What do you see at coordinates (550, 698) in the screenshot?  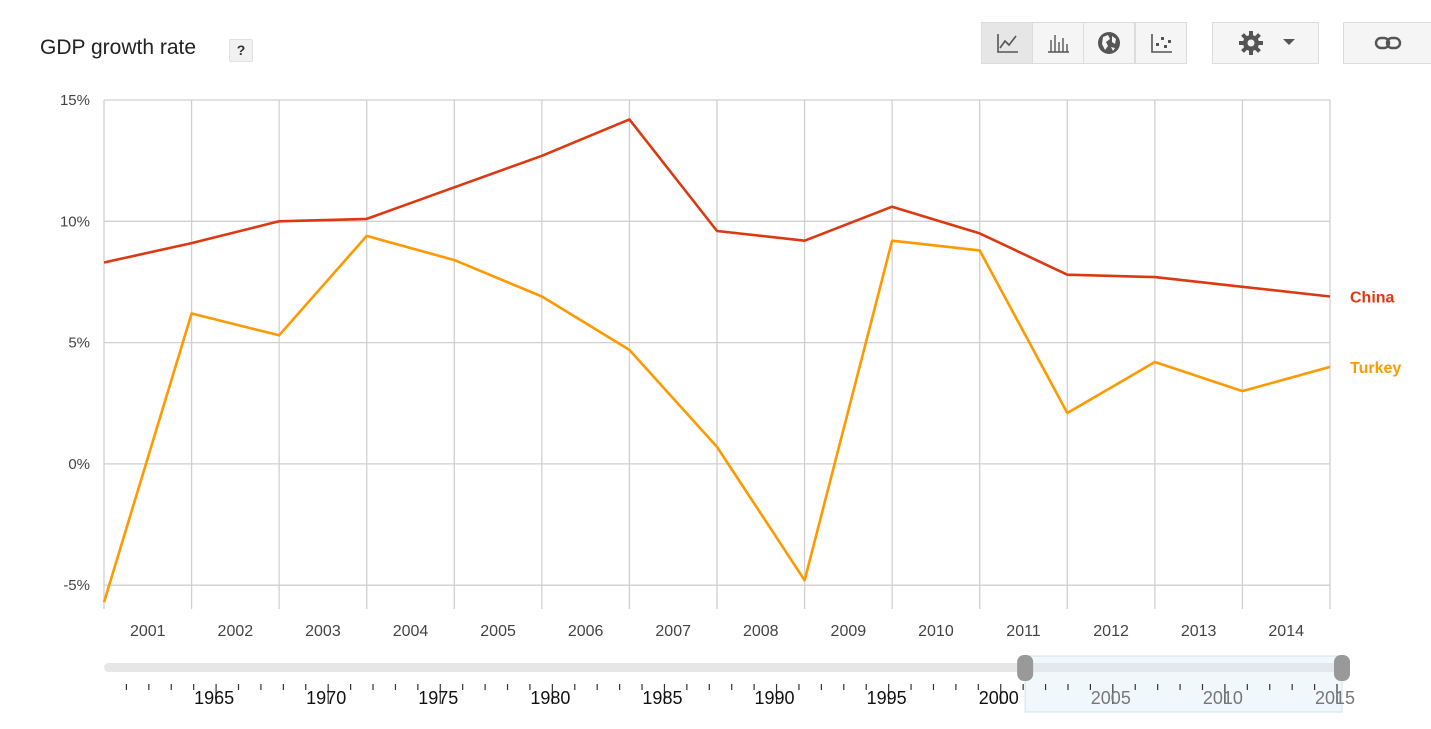 I see `timeline-label: 1980` at bounding box center [550, 698].